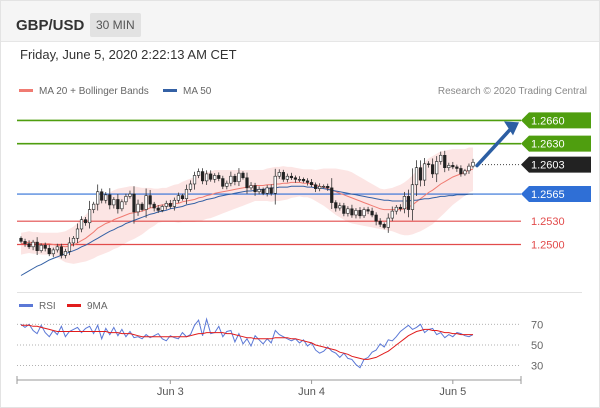 This screenshot has height=408, width=600. I want to click on research-credit: Research © 2020 Trading Central, so click(512, 91).